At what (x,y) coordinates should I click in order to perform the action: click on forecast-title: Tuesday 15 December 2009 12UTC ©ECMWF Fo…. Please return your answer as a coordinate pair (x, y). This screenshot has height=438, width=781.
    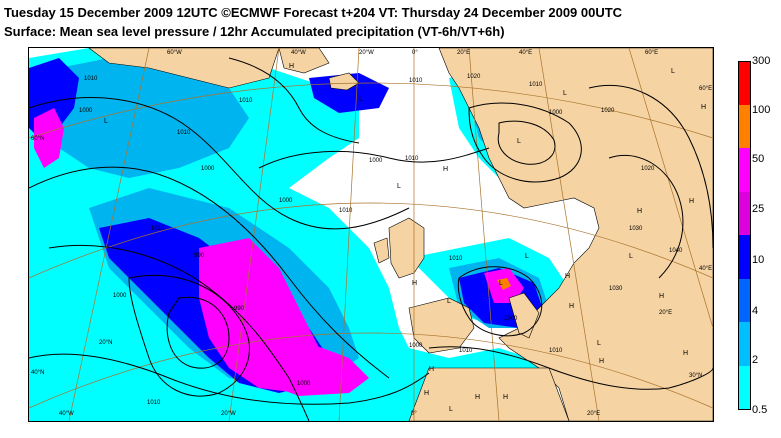
    Looking at the image, I should click on (313, 12).